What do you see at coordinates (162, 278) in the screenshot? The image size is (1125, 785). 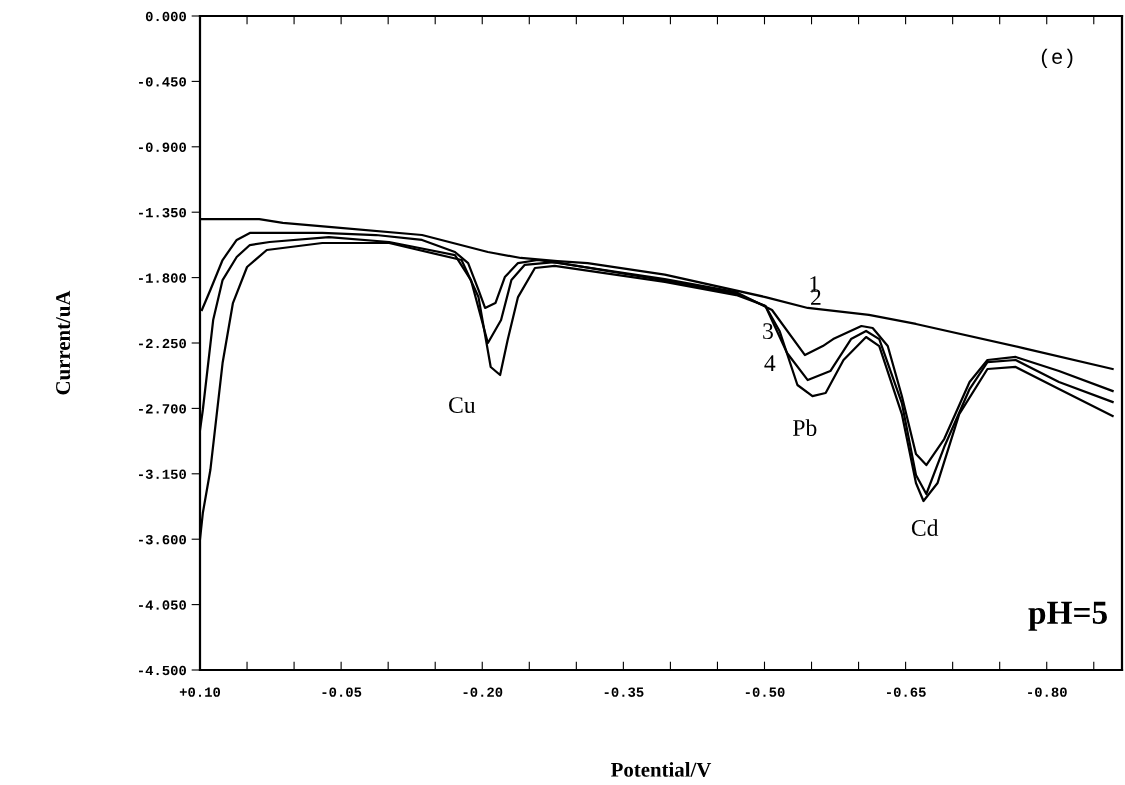 I see `y-tick-label: -1.800` at bounding box center [162, 278].